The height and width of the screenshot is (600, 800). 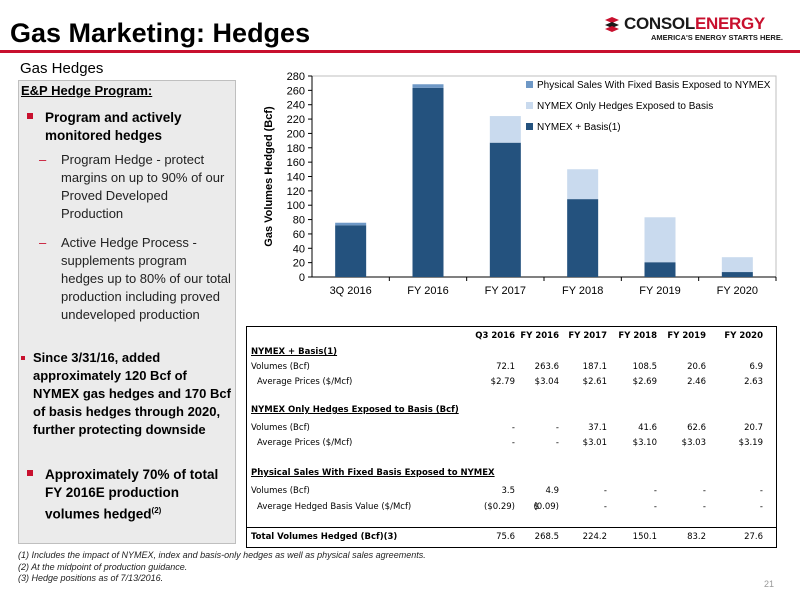 What do you see at coordinates (696, 428) in the screenshot?
I see `table-cell: 62.6` at bounding box center [696, 428].